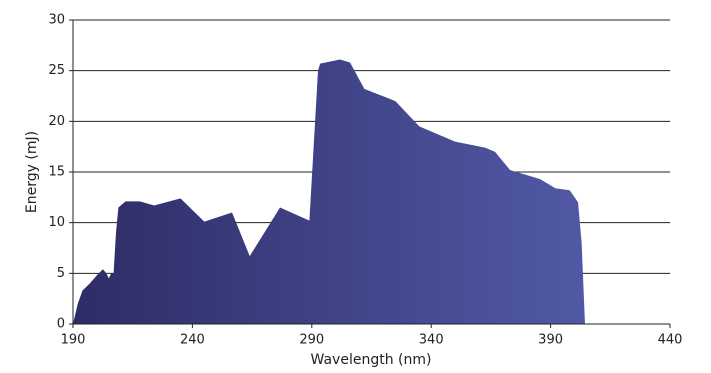 This screenshot has width=711, height=373. I want to click on x-tick-label: 440, so click(670, 340).